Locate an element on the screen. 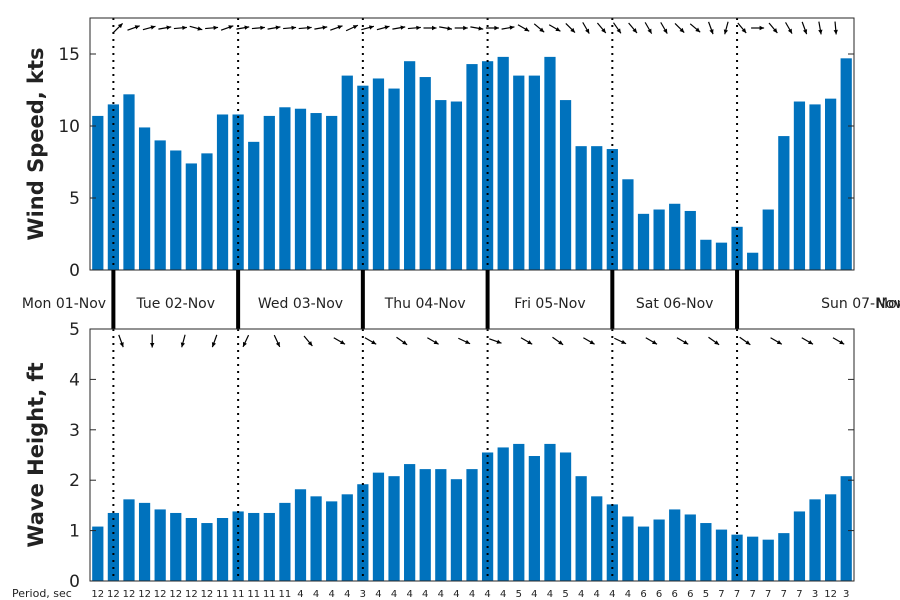 The width and height of the screenshot is (900, 600). period-label: 3 is located at coordinates (363, 594).